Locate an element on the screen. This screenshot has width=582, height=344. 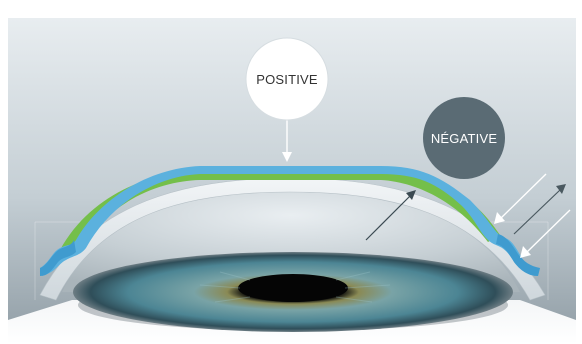
negative-bubble: NÉGATIVE is located at coordinates (464, 138).